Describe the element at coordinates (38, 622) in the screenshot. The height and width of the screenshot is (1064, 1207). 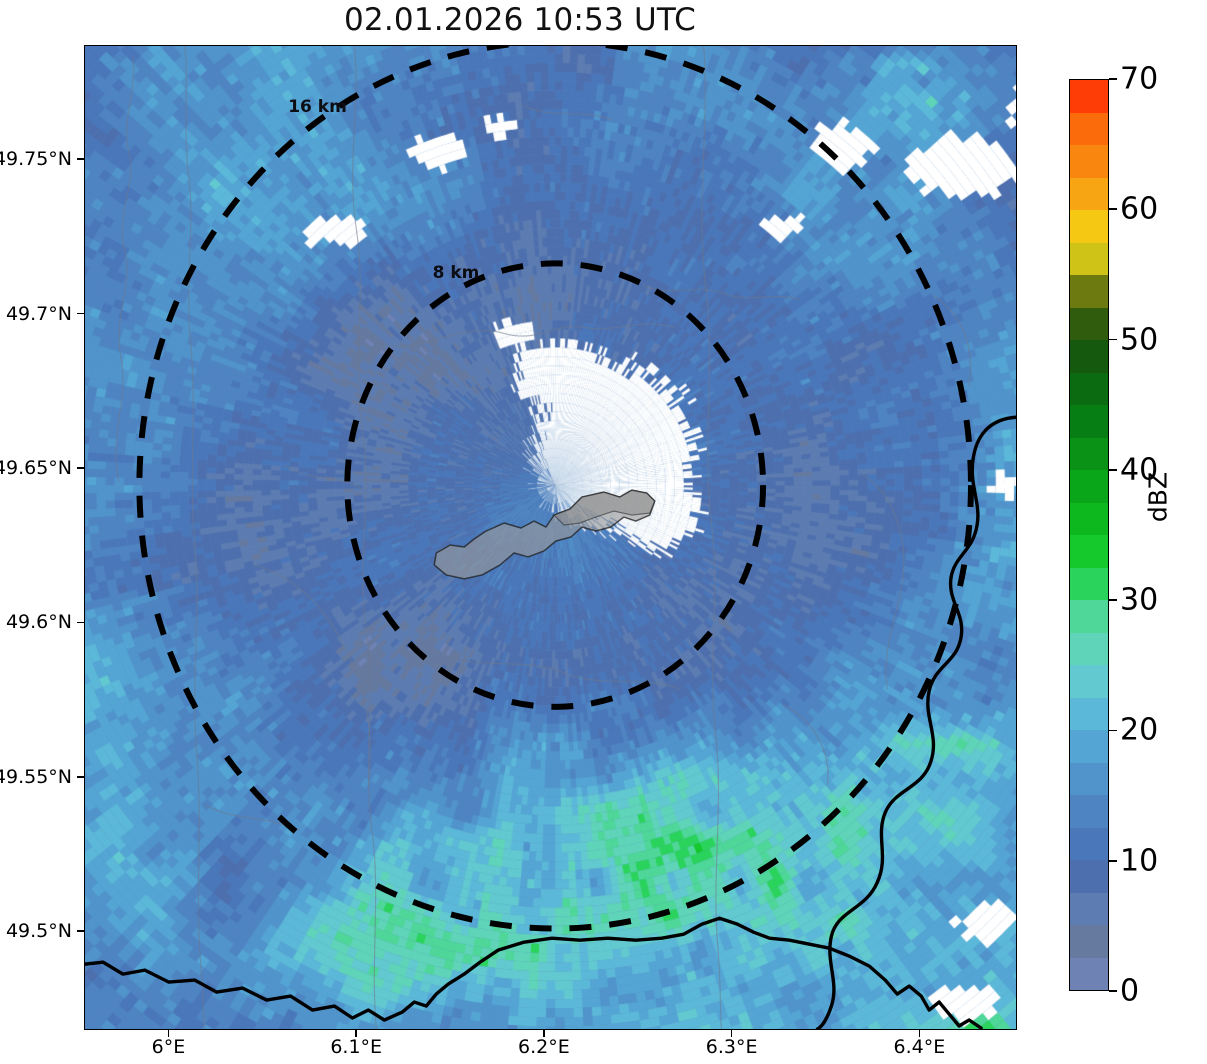
I see `y-axis-tick-label: 49.6°N` at that location.